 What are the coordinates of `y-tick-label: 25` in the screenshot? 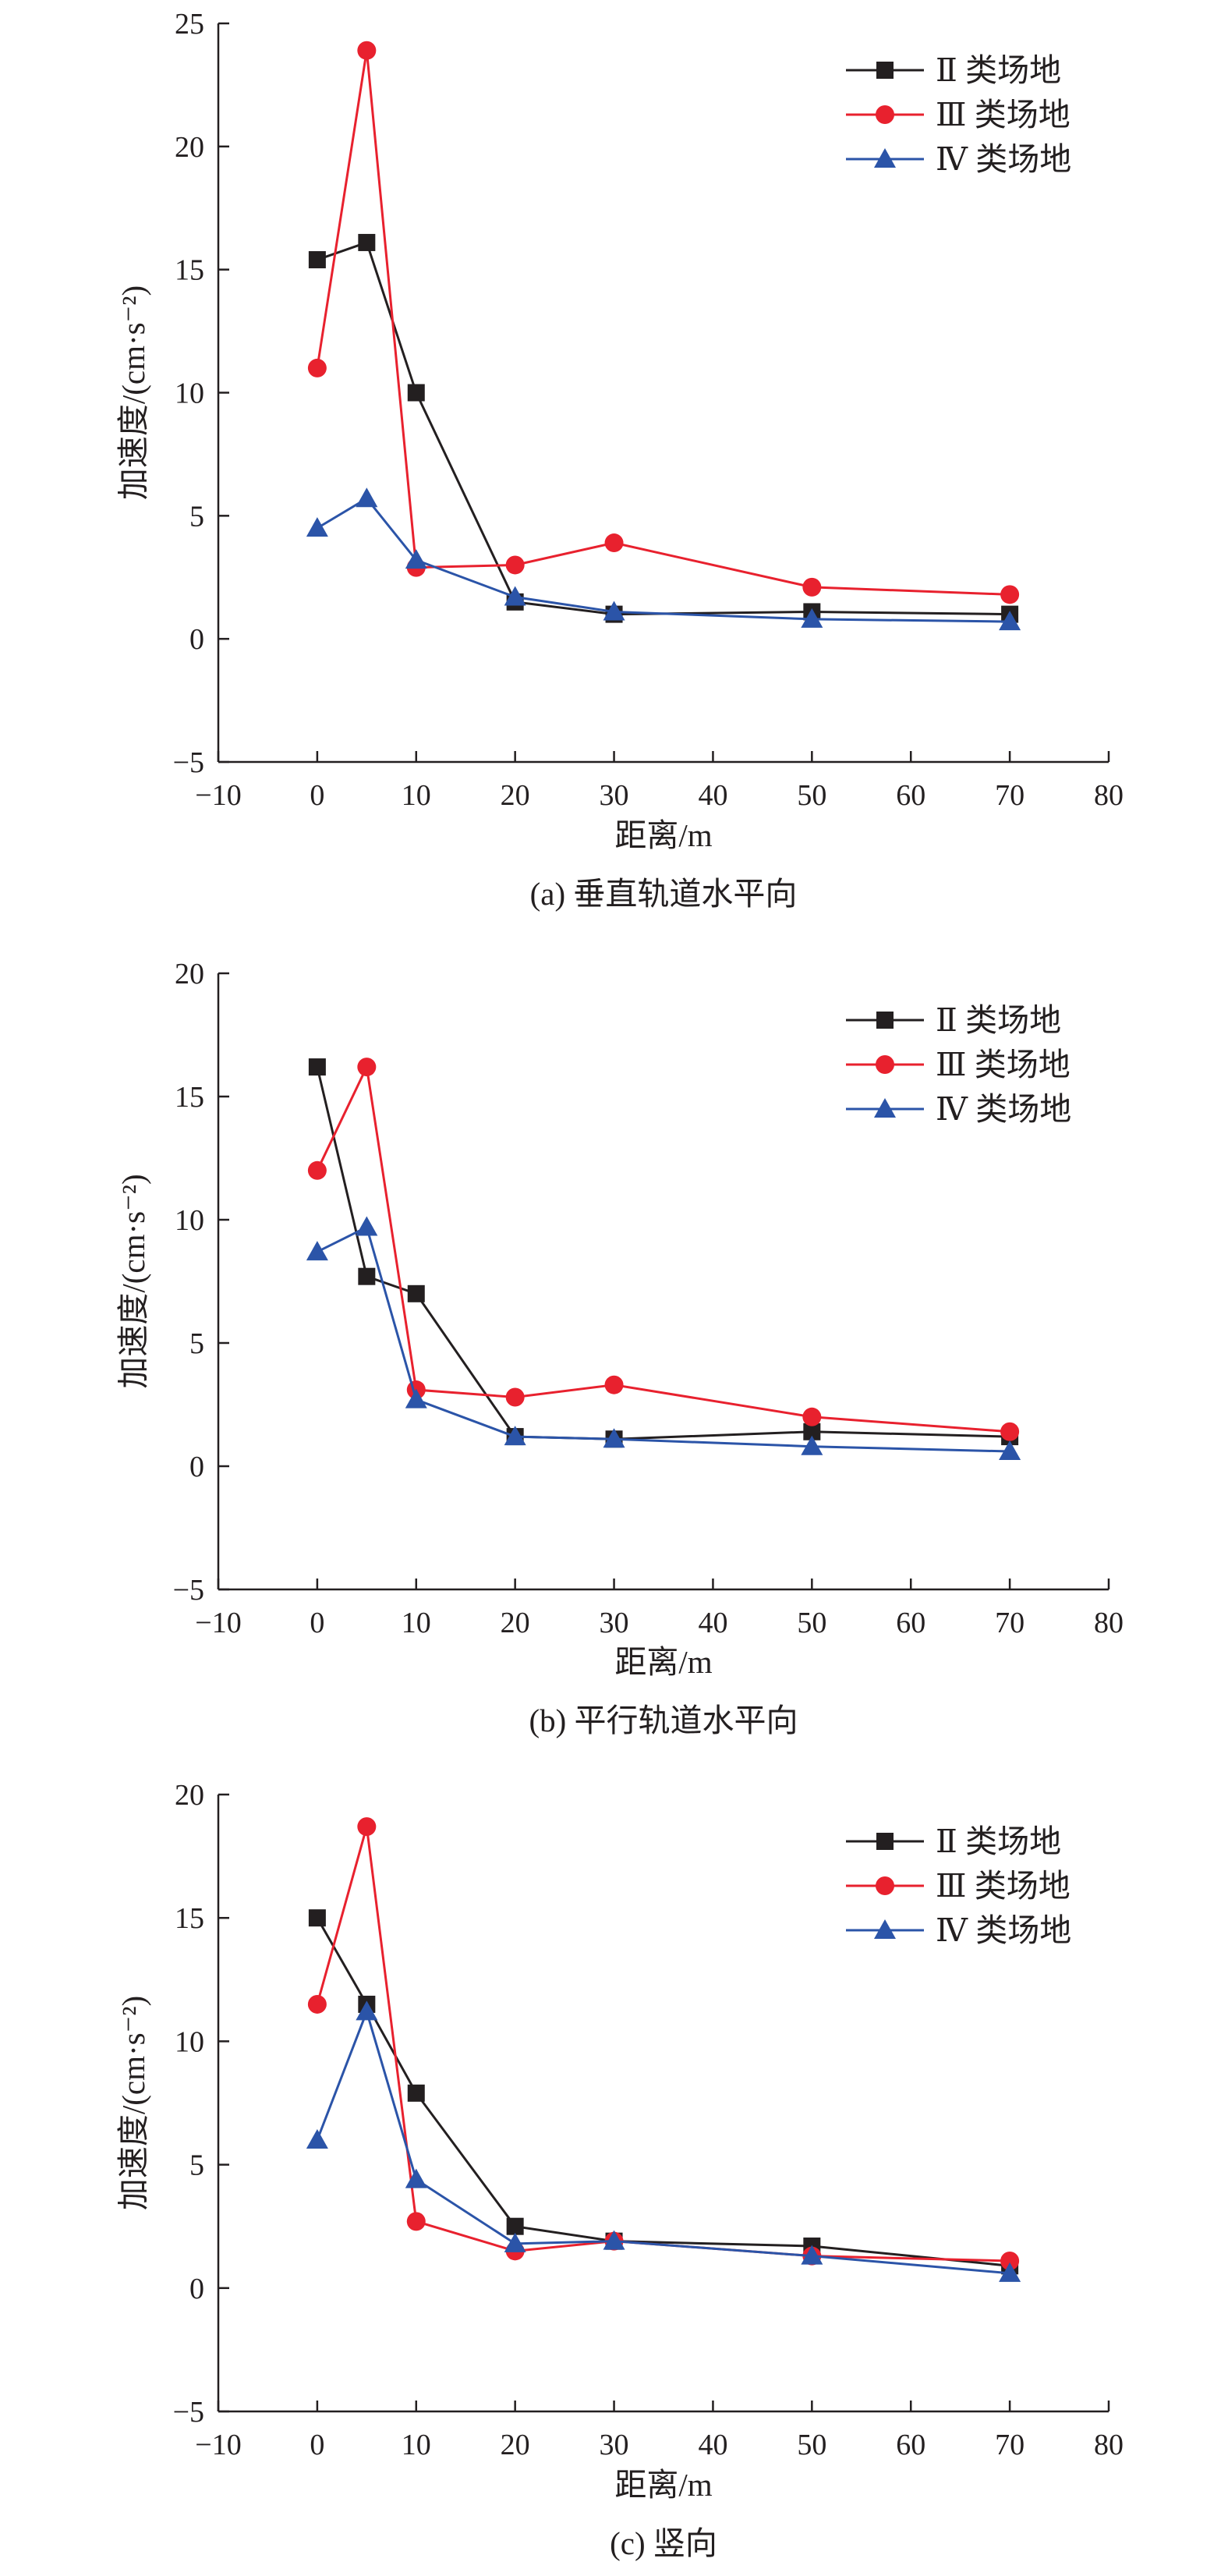 It's located at (189, 24).